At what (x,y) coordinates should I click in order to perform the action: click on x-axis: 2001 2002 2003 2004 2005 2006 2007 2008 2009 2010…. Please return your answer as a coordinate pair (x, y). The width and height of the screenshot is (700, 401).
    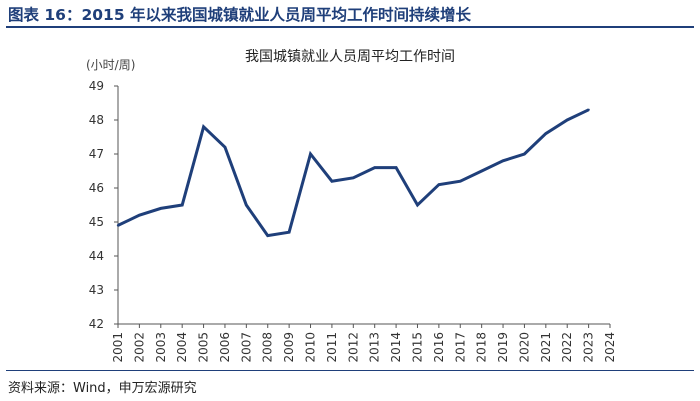
    Looking at the image, I should click on (364, 343).